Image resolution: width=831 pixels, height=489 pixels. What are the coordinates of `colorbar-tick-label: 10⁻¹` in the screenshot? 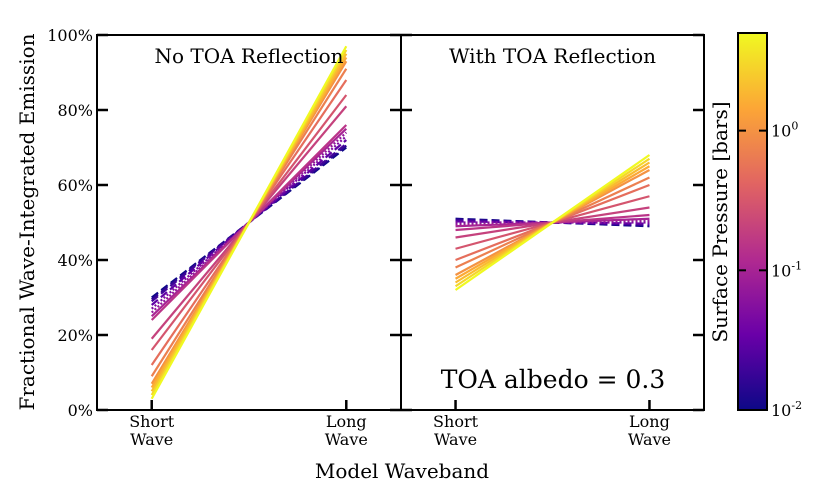 It's located at (786, 269).